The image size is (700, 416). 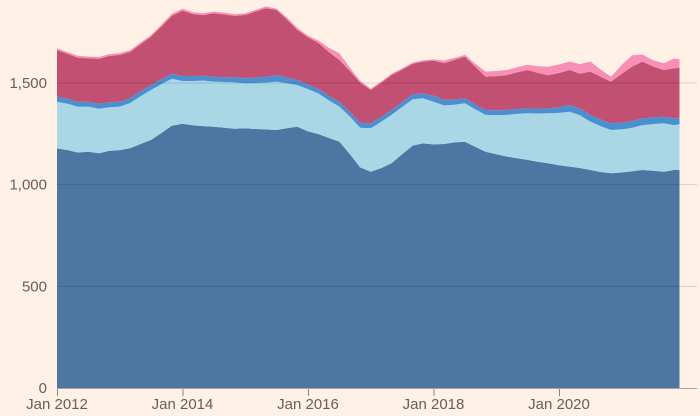 What do you see at coordinates (434, 404) in the screenshot?
I see `x-axis-label-2018: Jan 2018` at bounding box center [434, 404].